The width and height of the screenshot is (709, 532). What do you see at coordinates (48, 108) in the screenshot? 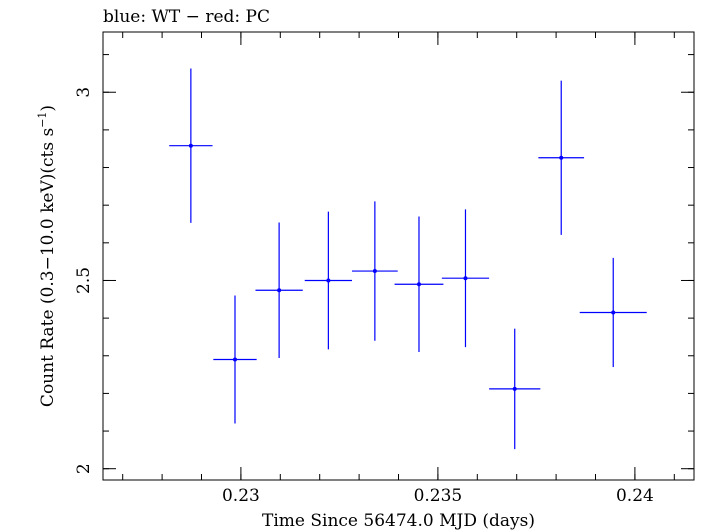
I see `y-axis-label-end: )` at bounding box center [48, 108].